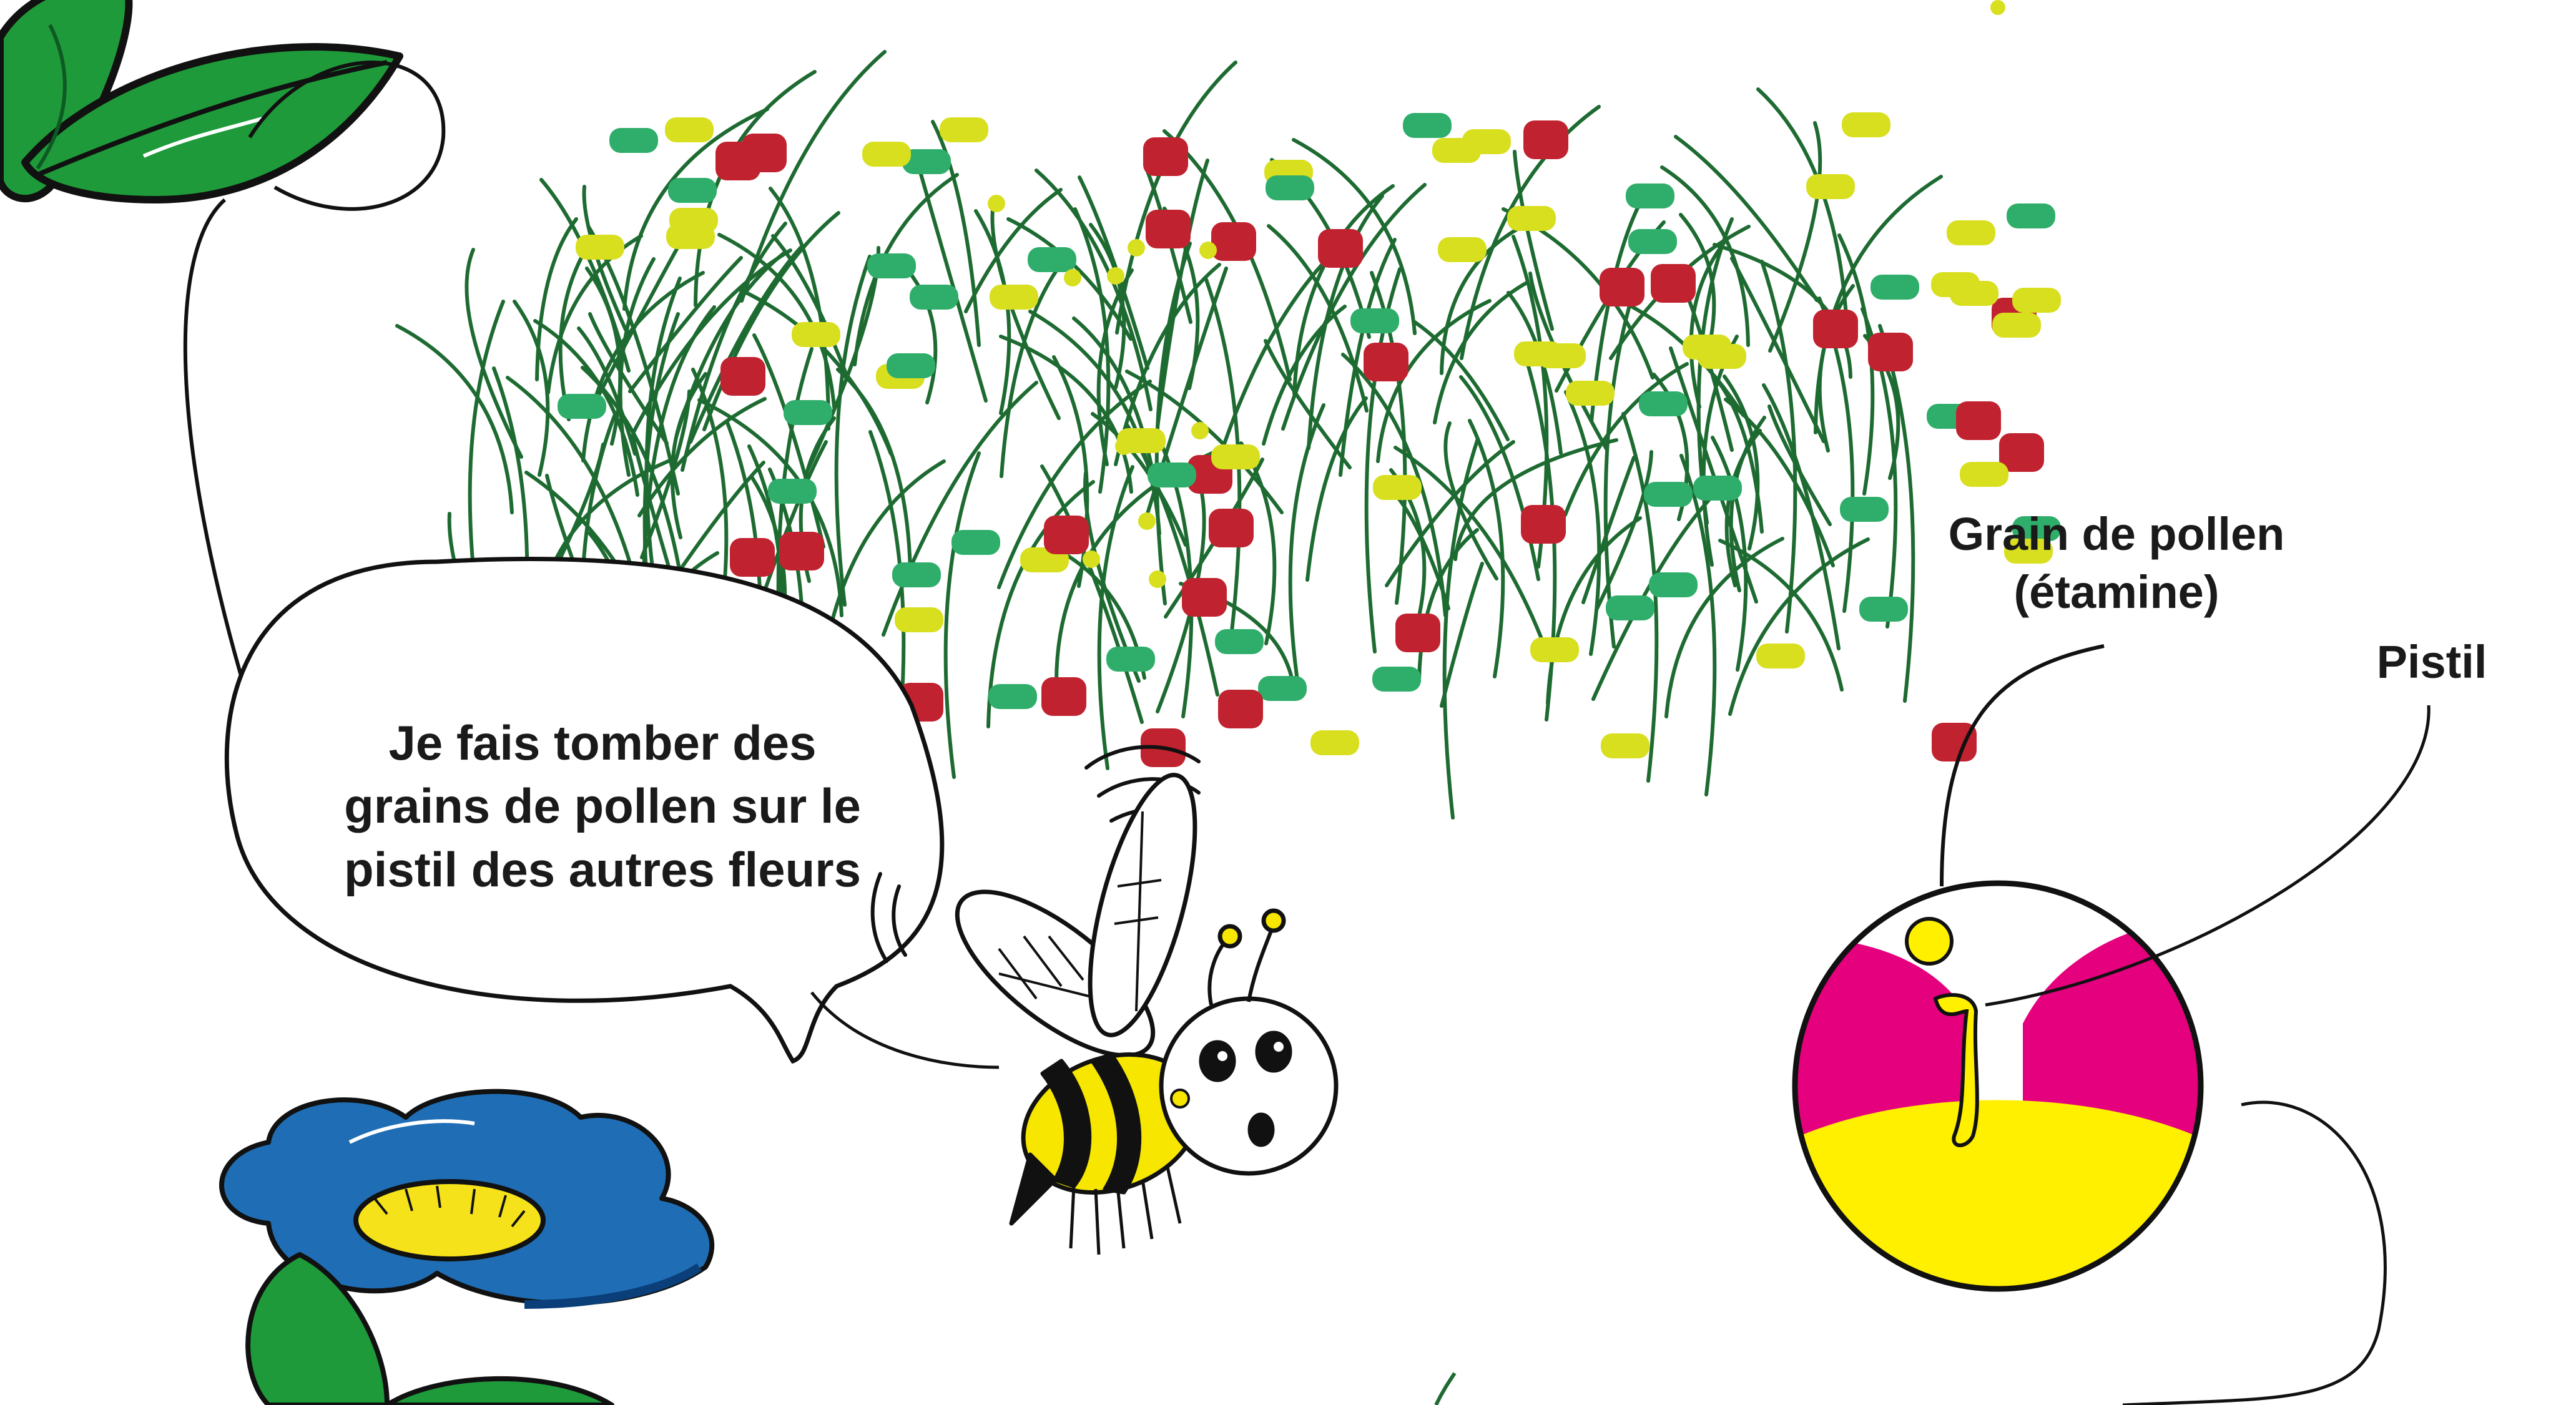 The width and height of the screenshot is (2576, 1405). I want to click on bubble-tail-line, so click(905, 1030).